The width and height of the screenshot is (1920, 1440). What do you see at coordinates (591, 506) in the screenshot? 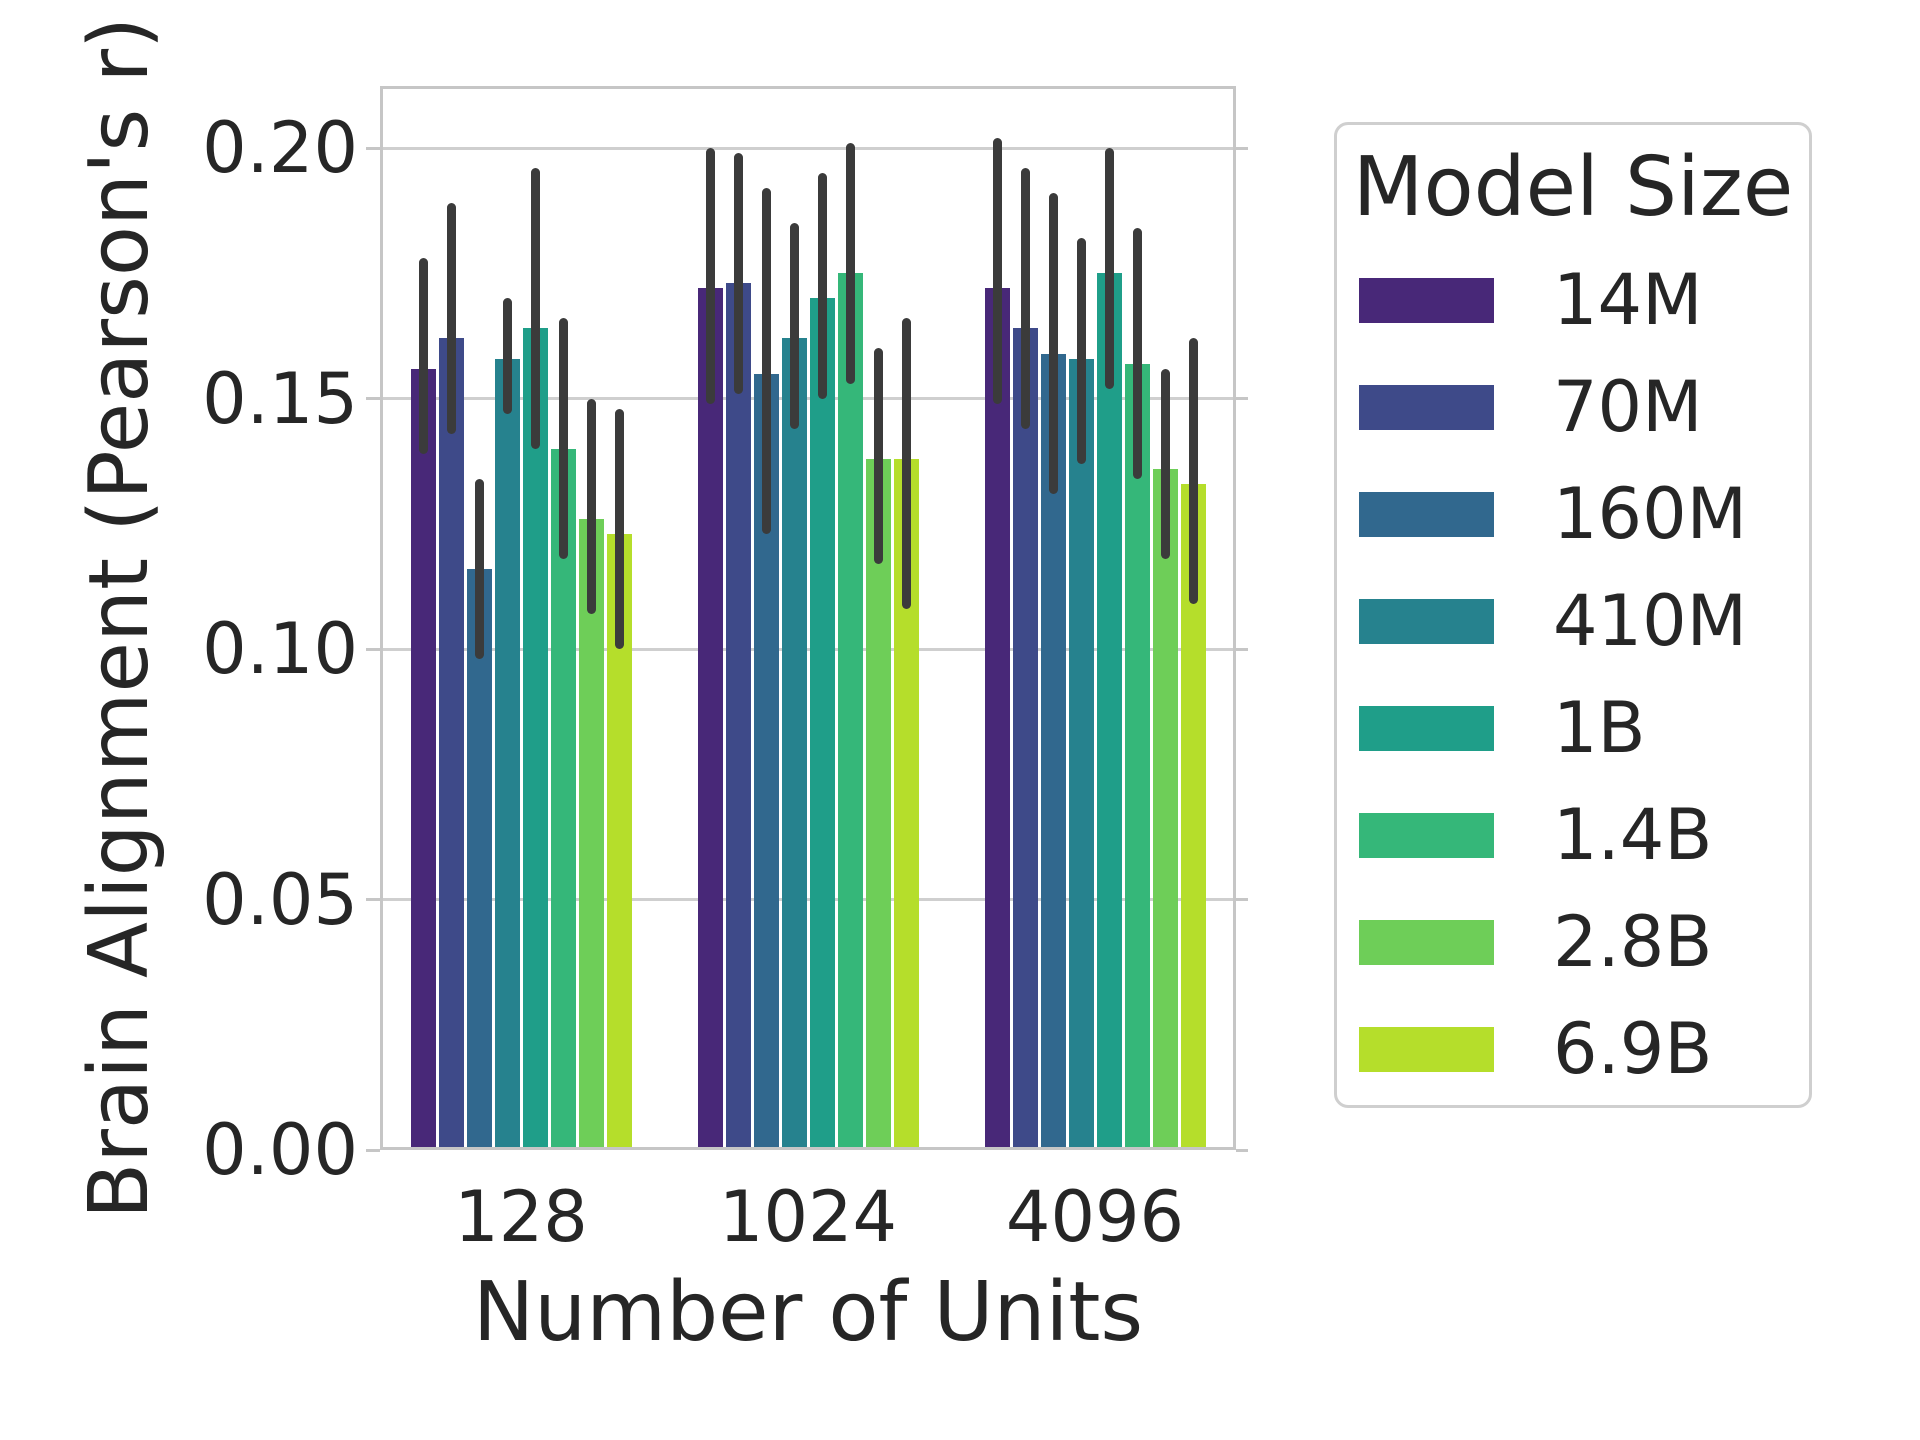
I see `error-bar-128-2.8B` at bounding box center [591, 506].